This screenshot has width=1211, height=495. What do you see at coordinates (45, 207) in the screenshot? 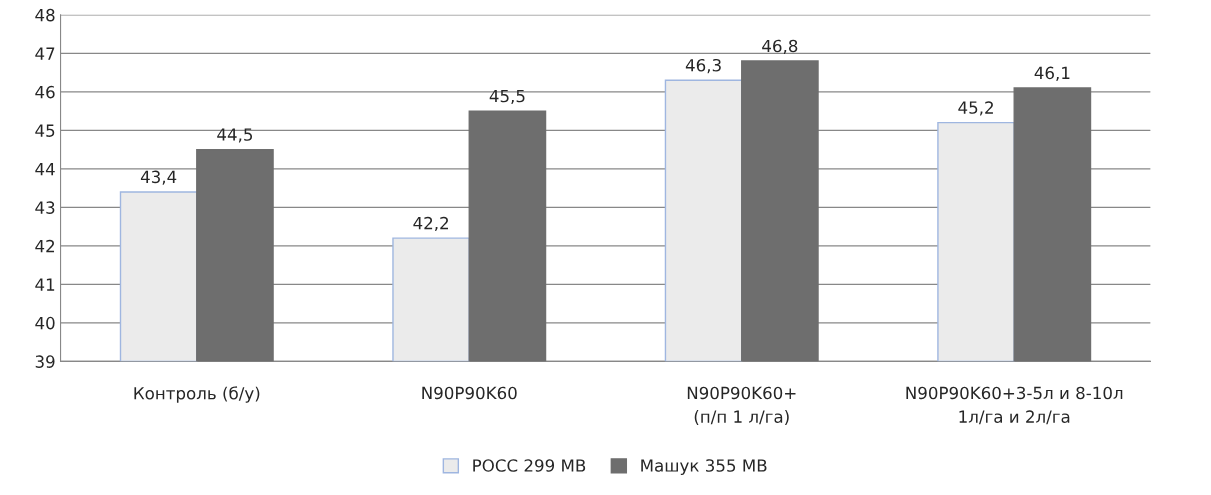
I see `y-tick-label: 43` at bounding box center [45, 207].